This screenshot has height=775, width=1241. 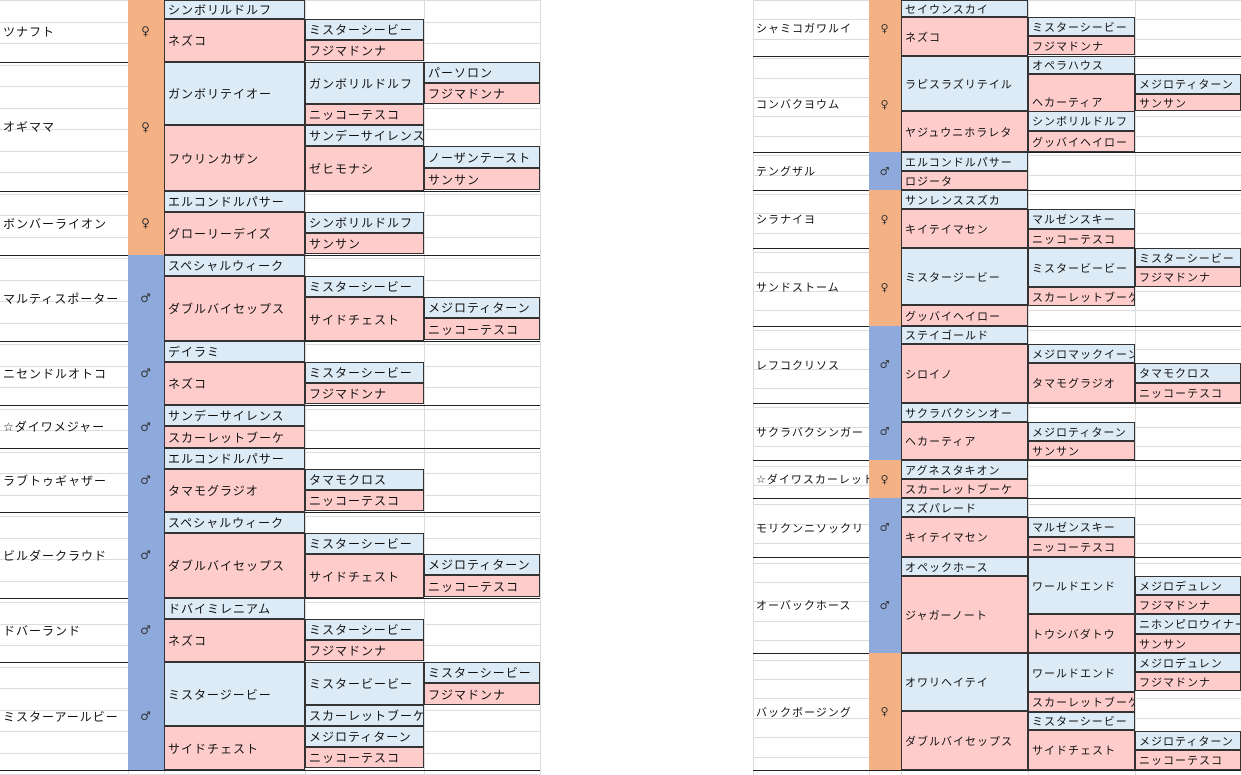 I want to click on horse-name: マルティスポーター, so click(x=61, y=298).